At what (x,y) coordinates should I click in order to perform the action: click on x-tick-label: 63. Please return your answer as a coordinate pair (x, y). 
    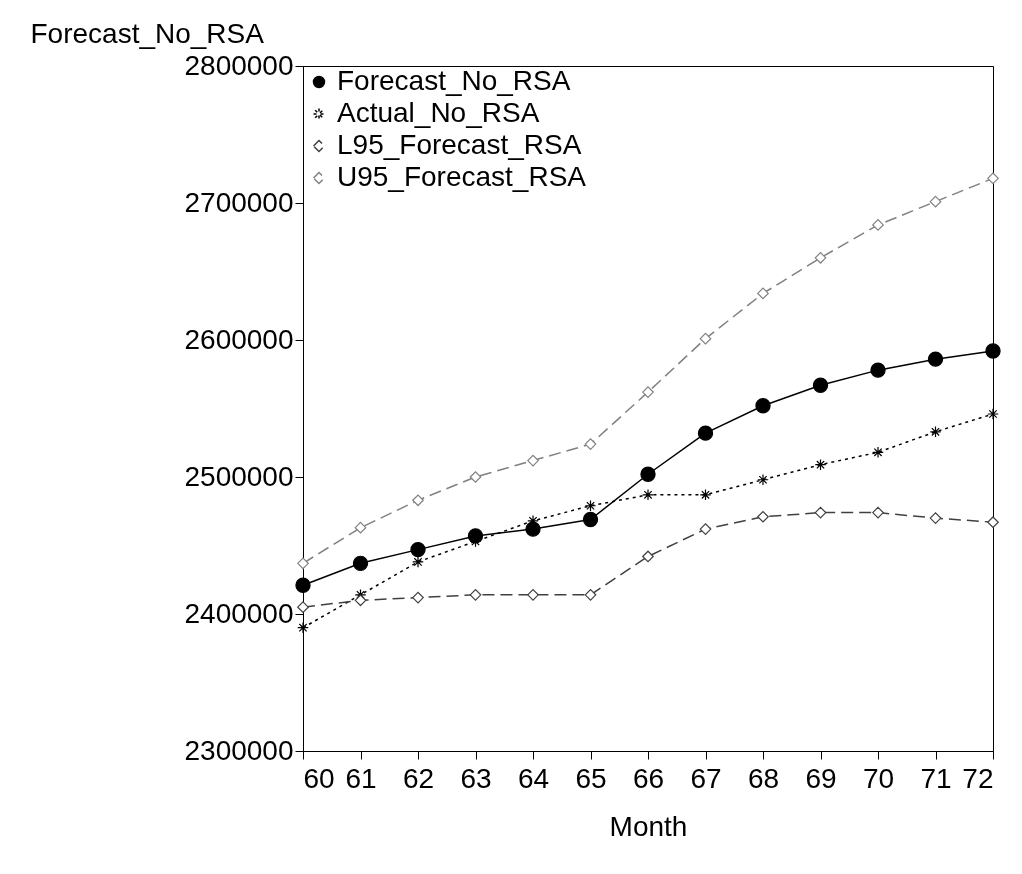
    Looking at the image, I should click on (476, 778).